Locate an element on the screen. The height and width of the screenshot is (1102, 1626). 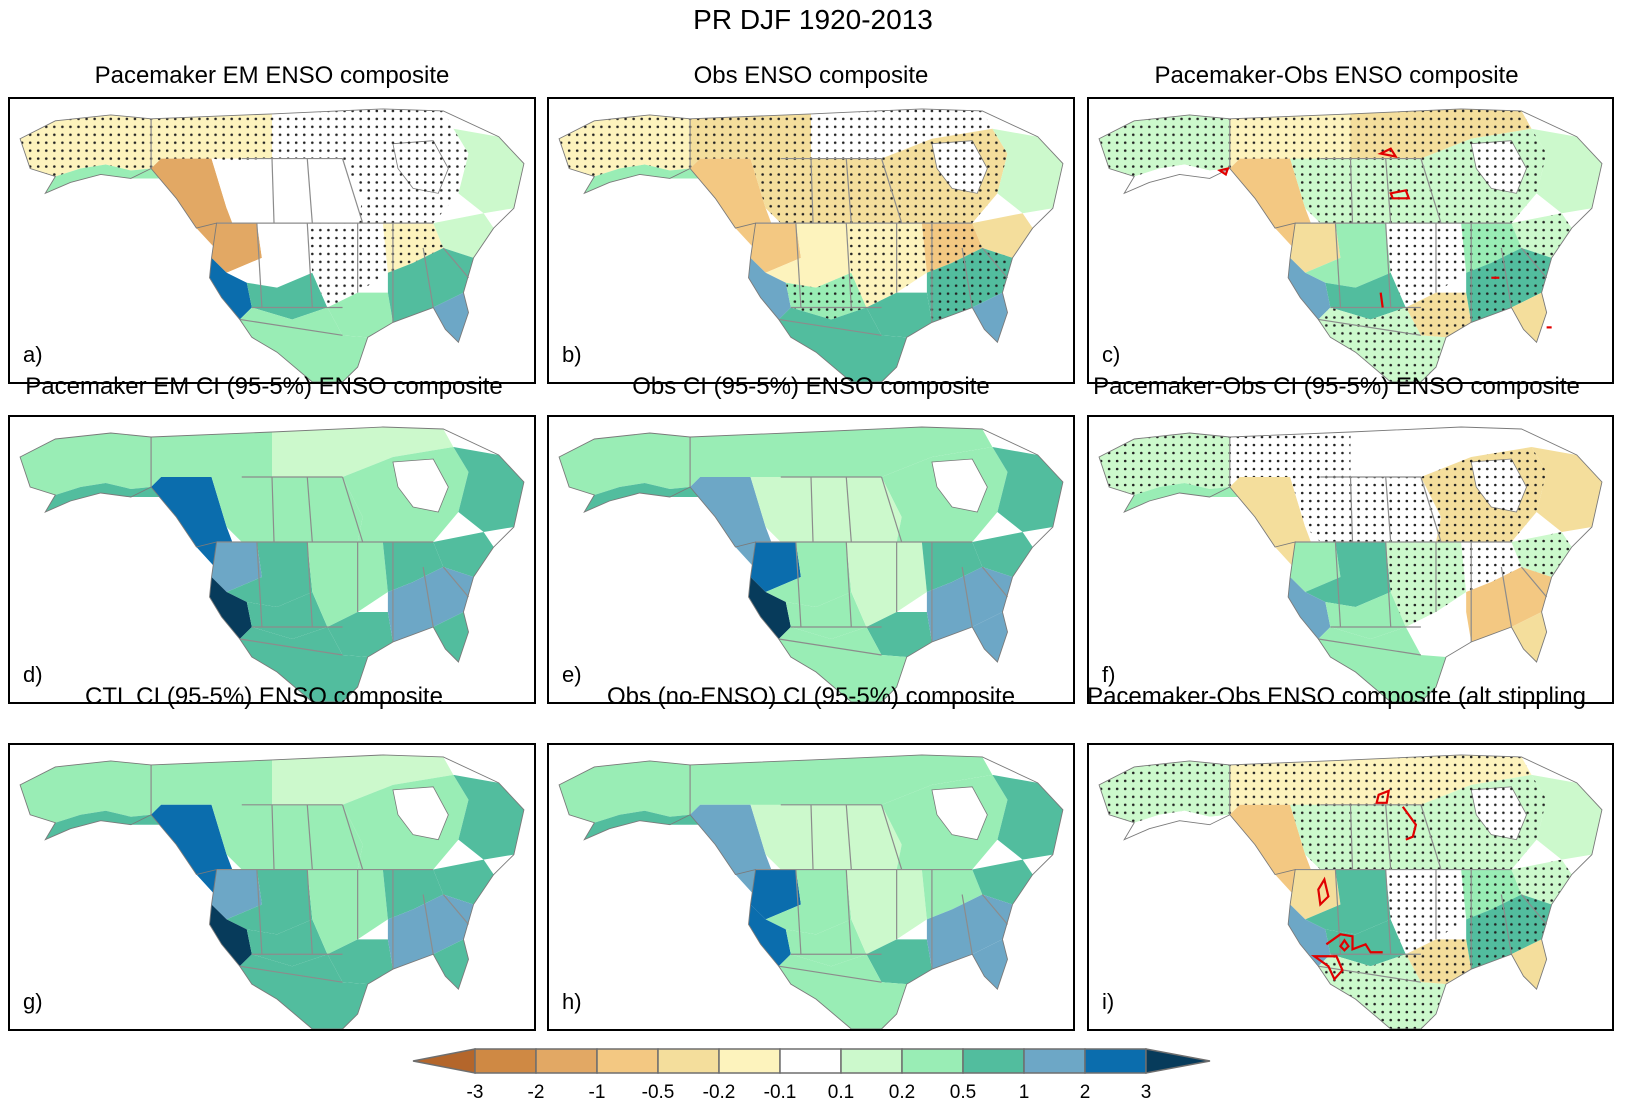
panel-title-e: Obs CI (95-5%) ENSO composite is located at coordinates (811, 386).